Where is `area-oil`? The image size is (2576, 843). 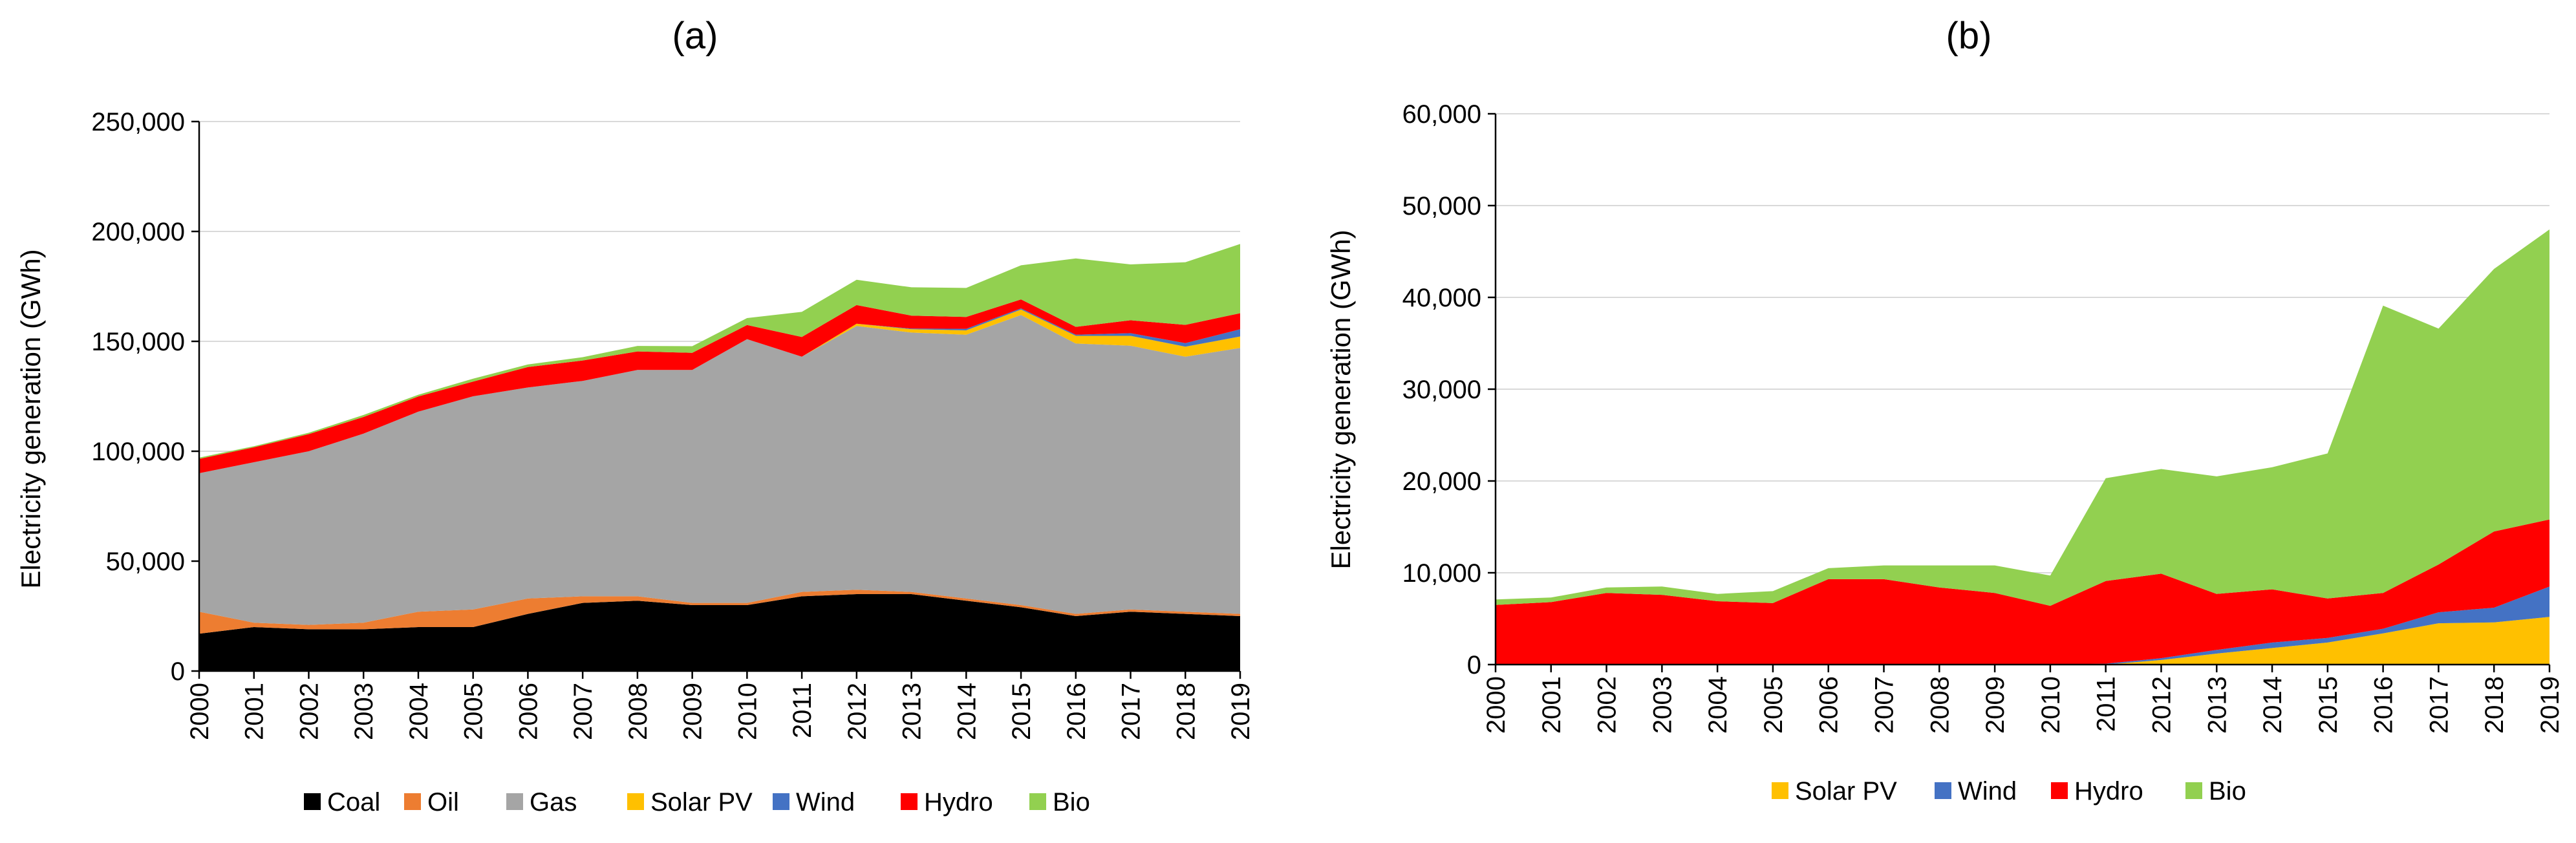
area-oil is located at coordinates (719, 612).